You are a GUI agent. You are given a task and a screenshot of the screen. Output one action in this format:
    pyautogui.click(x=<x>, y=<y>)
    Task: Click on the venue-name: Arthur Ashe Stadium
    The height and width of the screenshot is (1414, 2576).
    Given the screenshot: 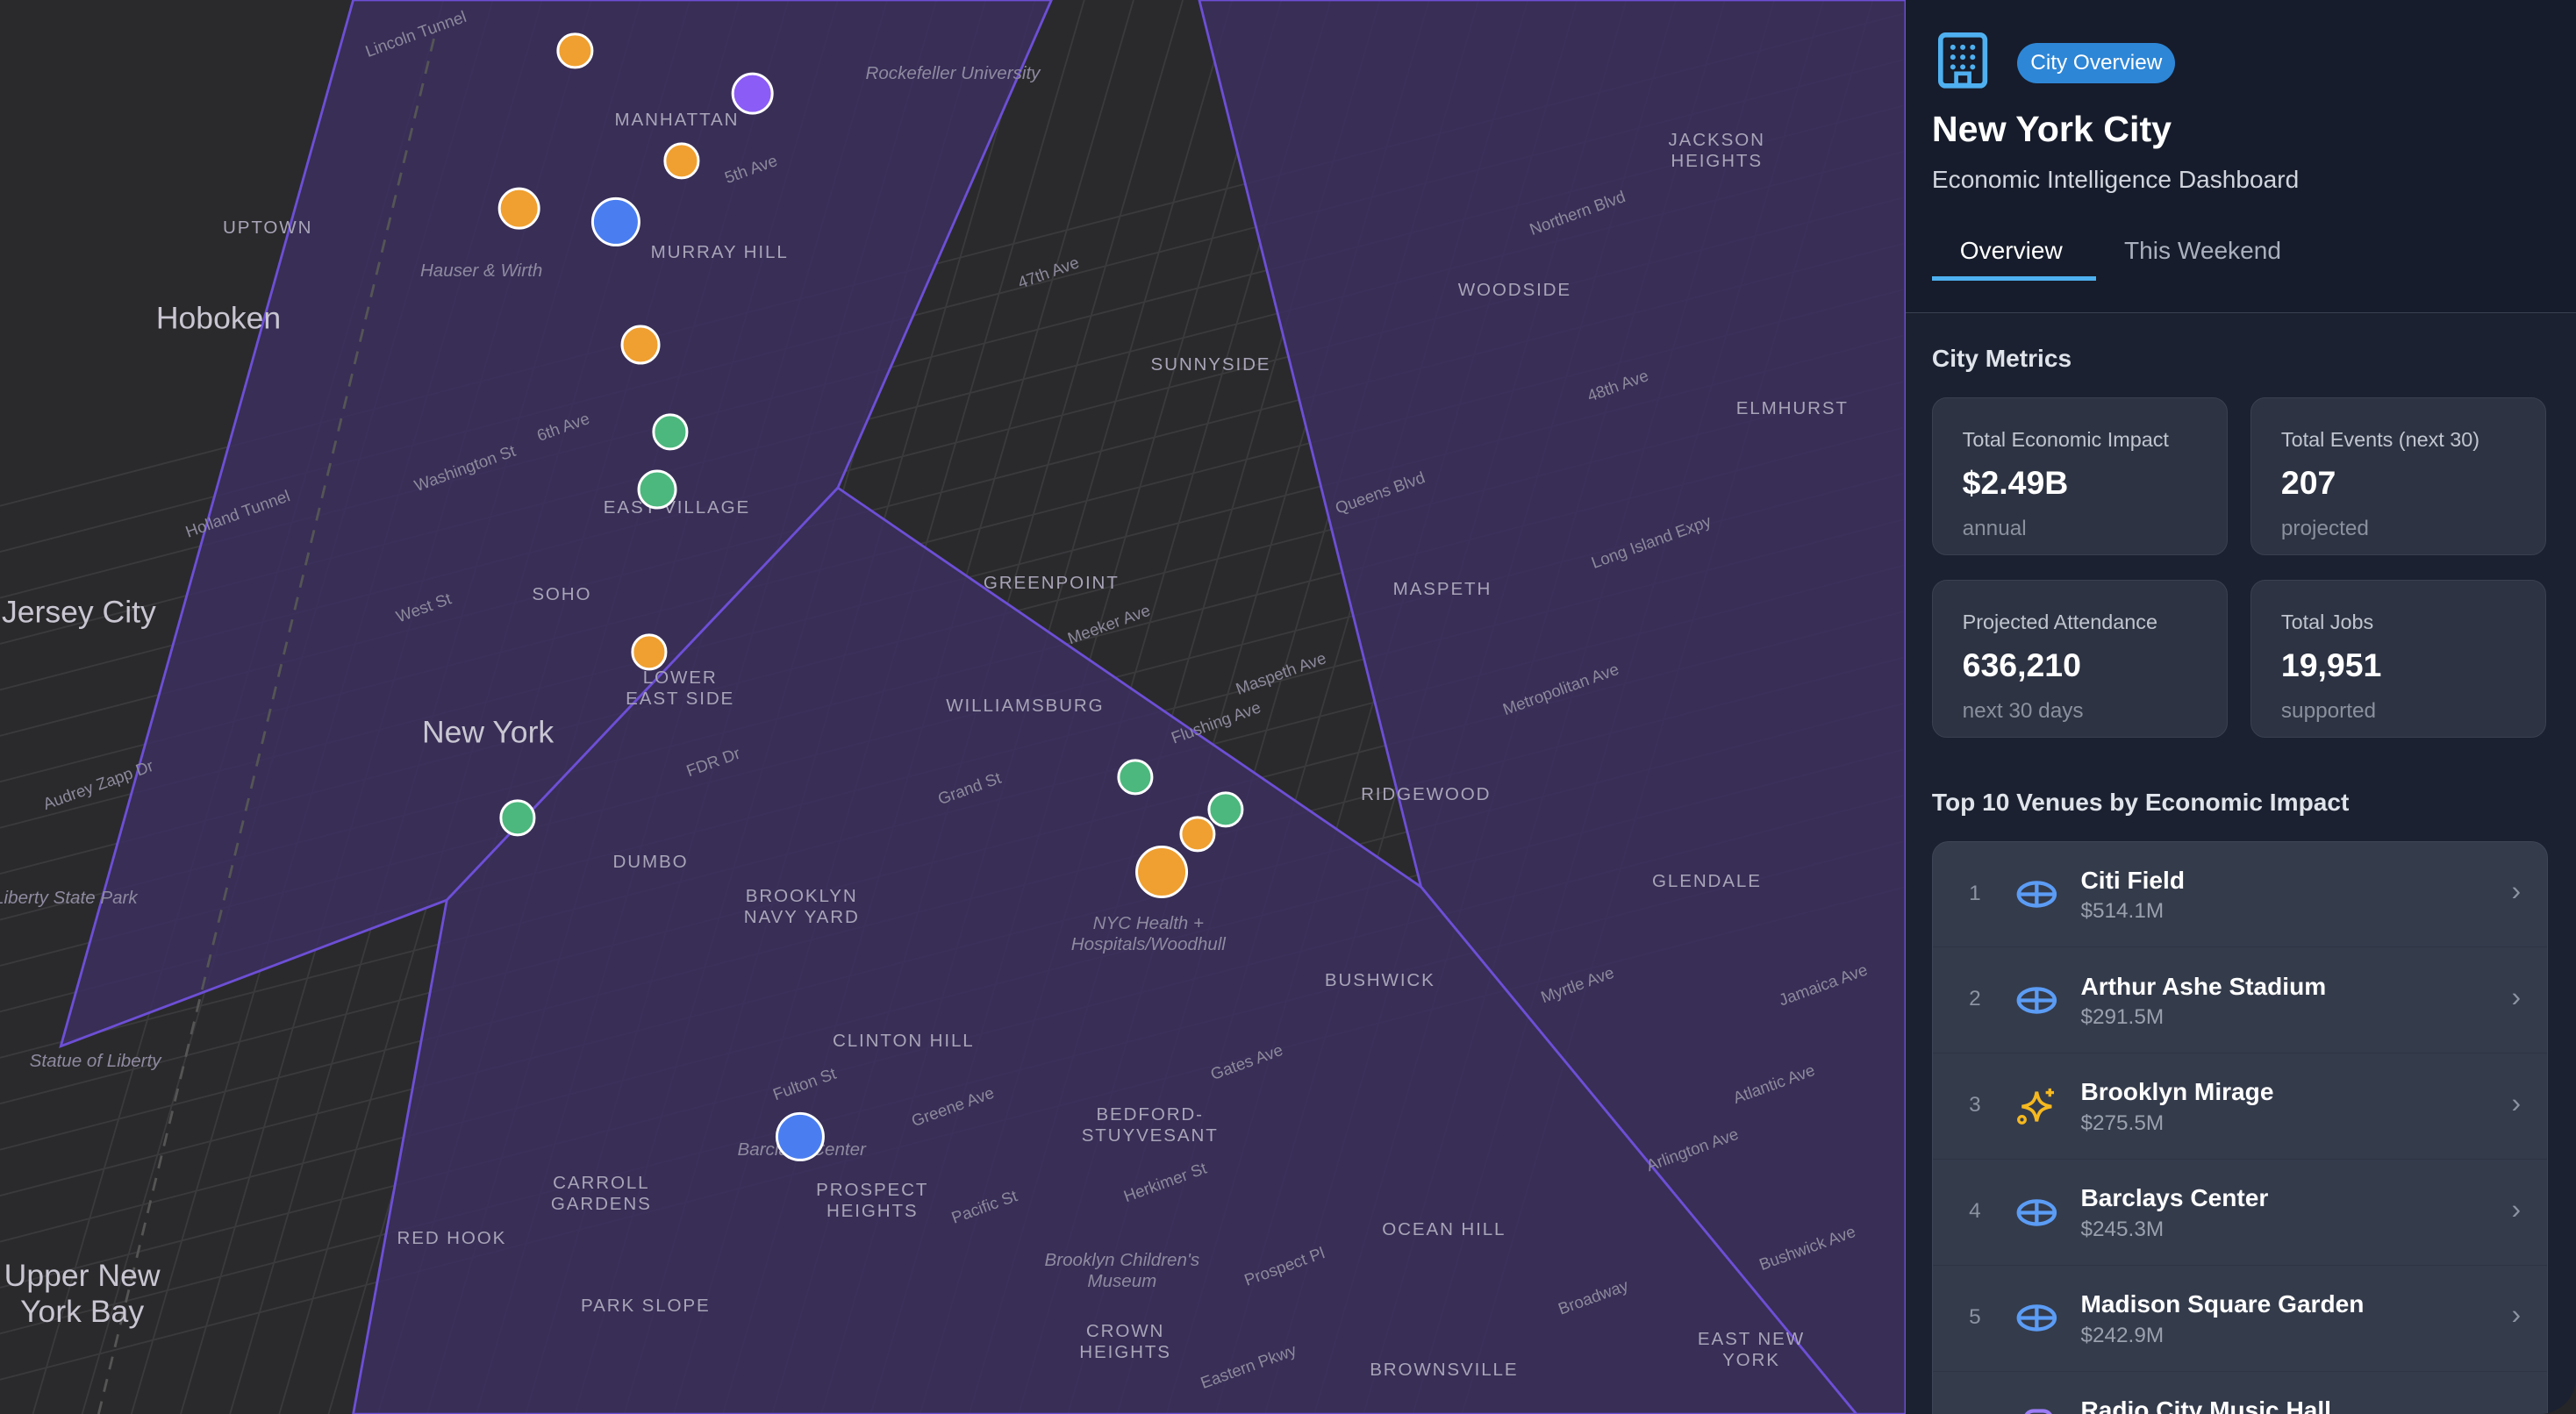 What is the action you would take?
    pyautogui.click(x=2203, y=986)
    